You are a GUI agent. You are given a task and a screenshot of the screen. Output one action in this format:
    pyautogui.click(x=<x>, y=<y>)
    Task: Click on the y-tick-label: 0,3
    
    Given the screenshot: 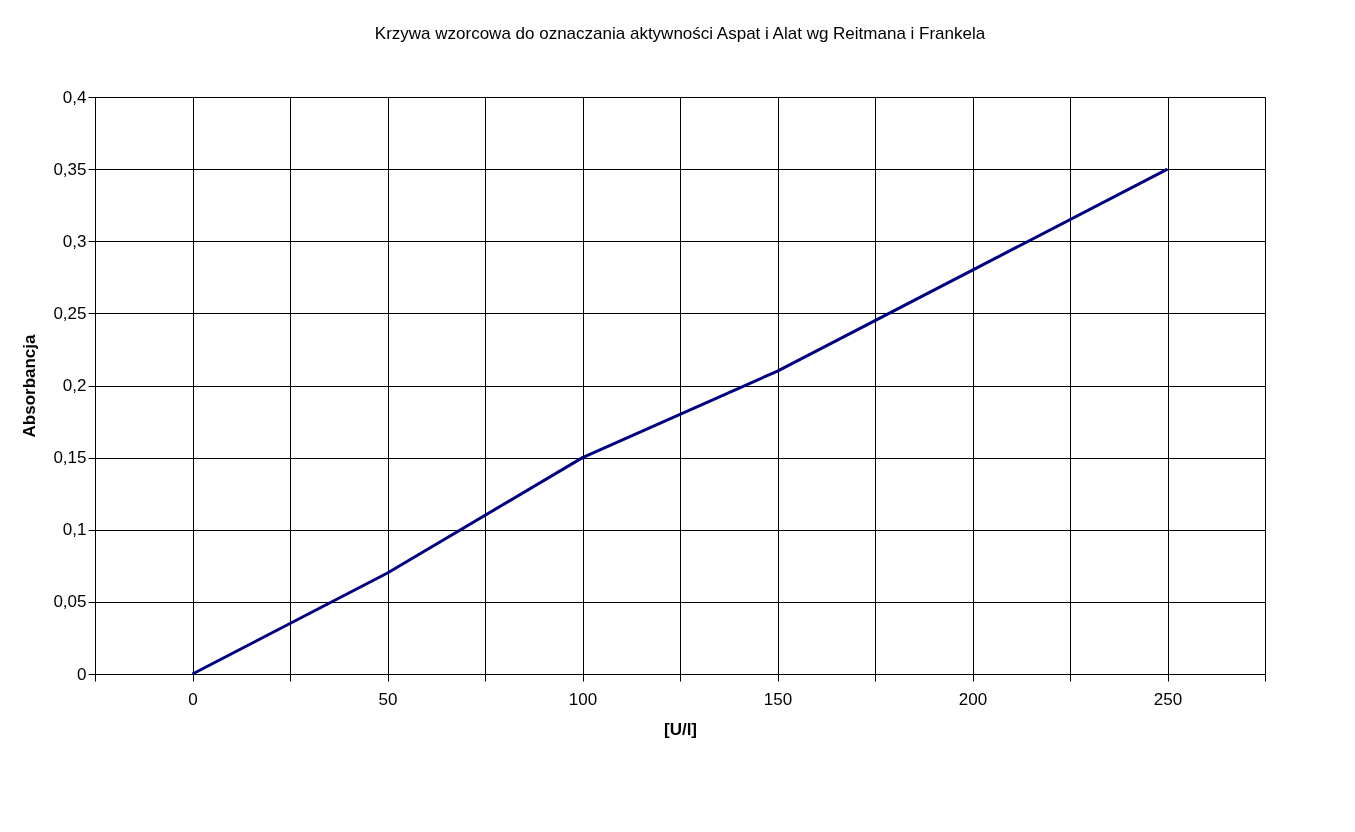 What is the action you would take?
    pyautogui.click(x=74, y=241)
    